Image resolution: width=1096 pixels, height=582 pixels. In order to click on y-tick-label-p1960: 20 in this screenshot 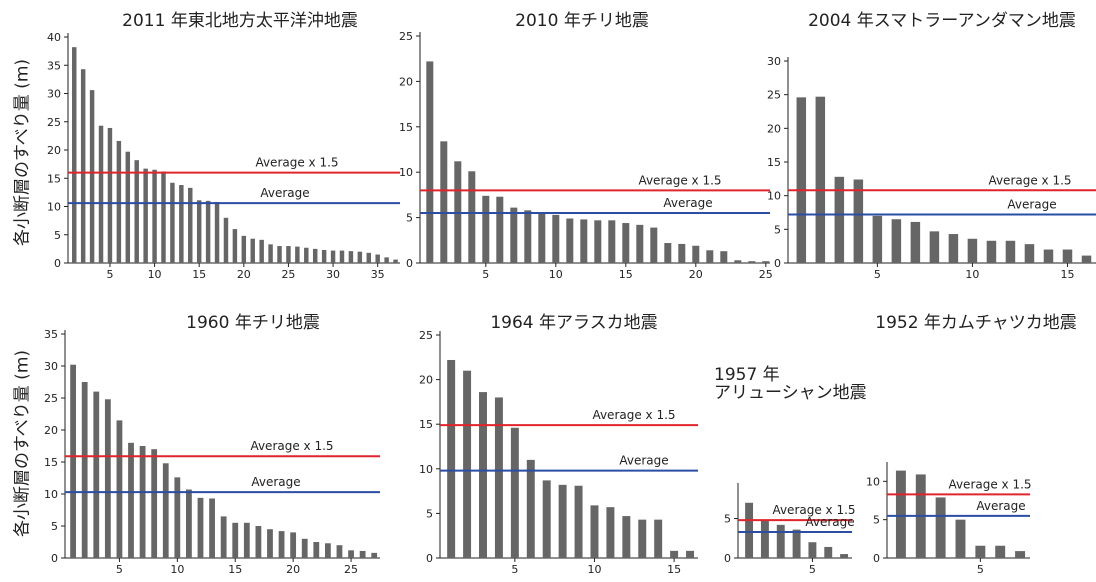, I will do `click(51, 430)`.